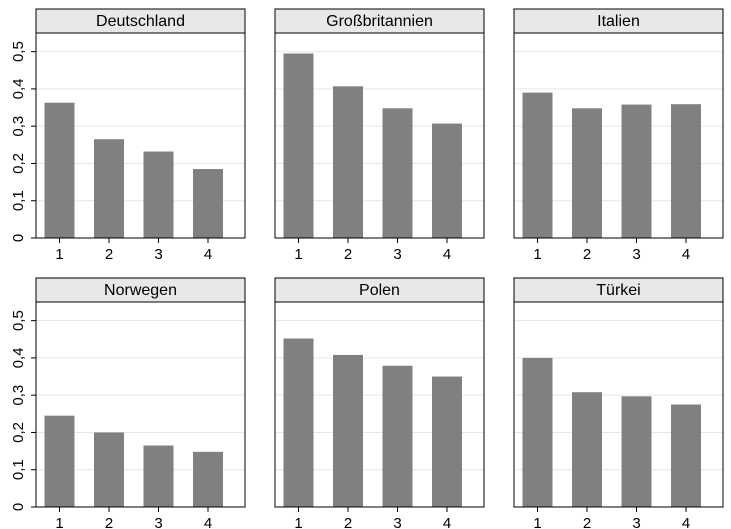 This screenshot has height=529, width=731. I want to click on panel-title: Norwegen, so click(140, 290).